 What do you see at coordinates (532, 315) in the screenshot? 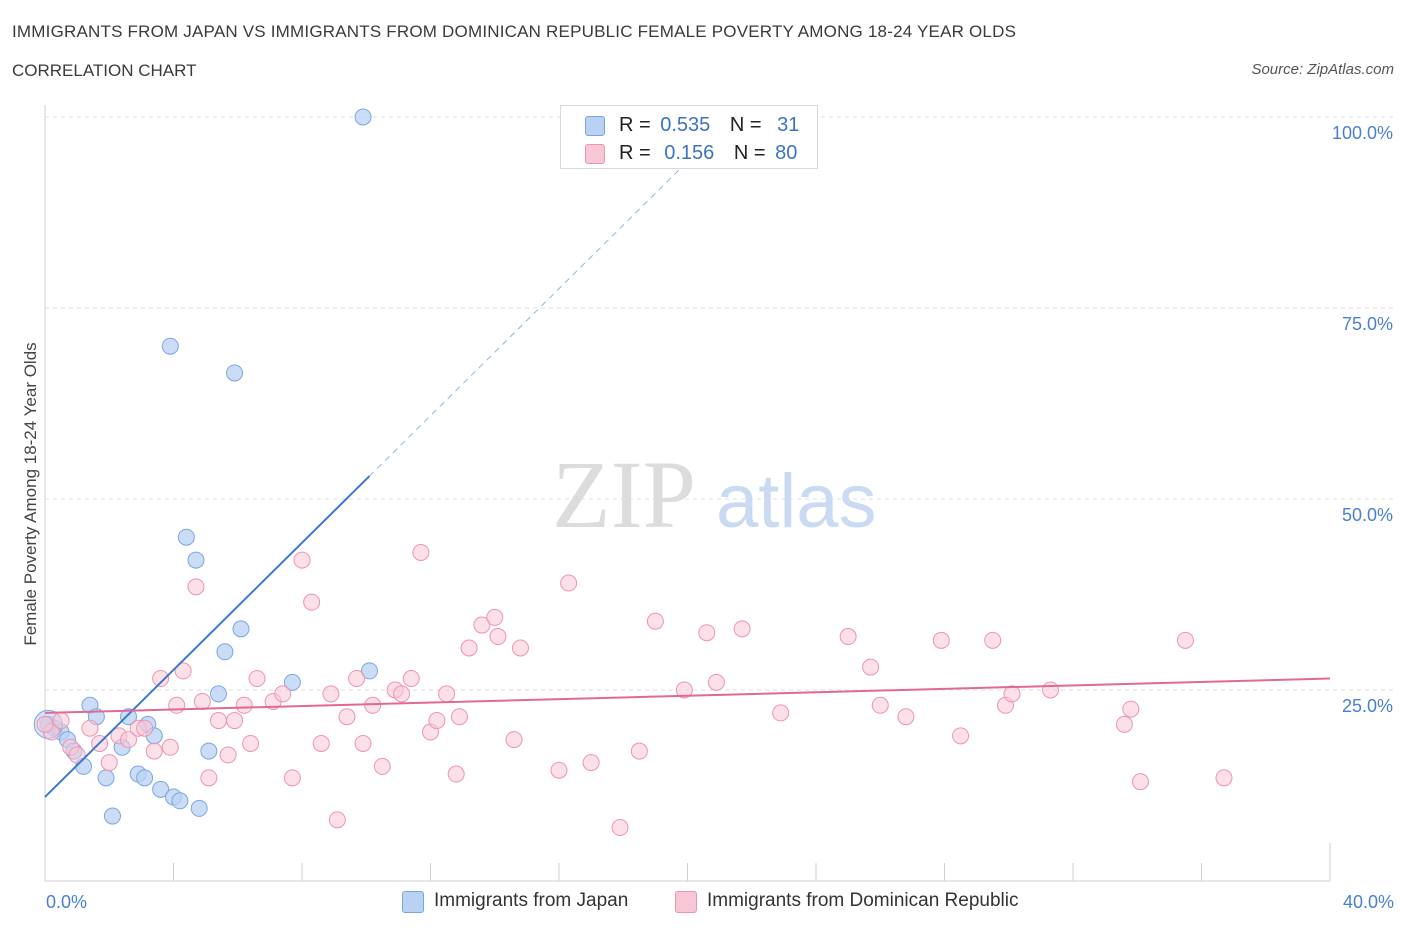
I see `japan-trend-extension` at bounding box center [532, 315].